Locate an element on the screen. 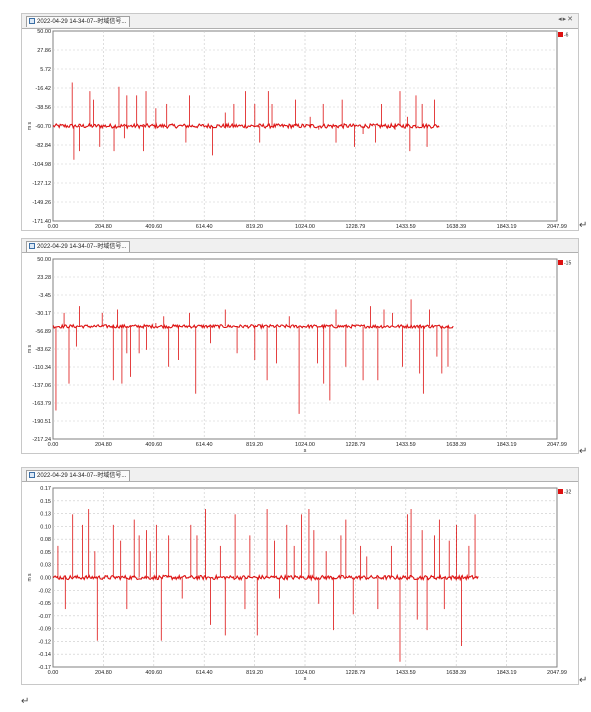  y-tick-label: -104.98 is located at coordinates (41, 165).